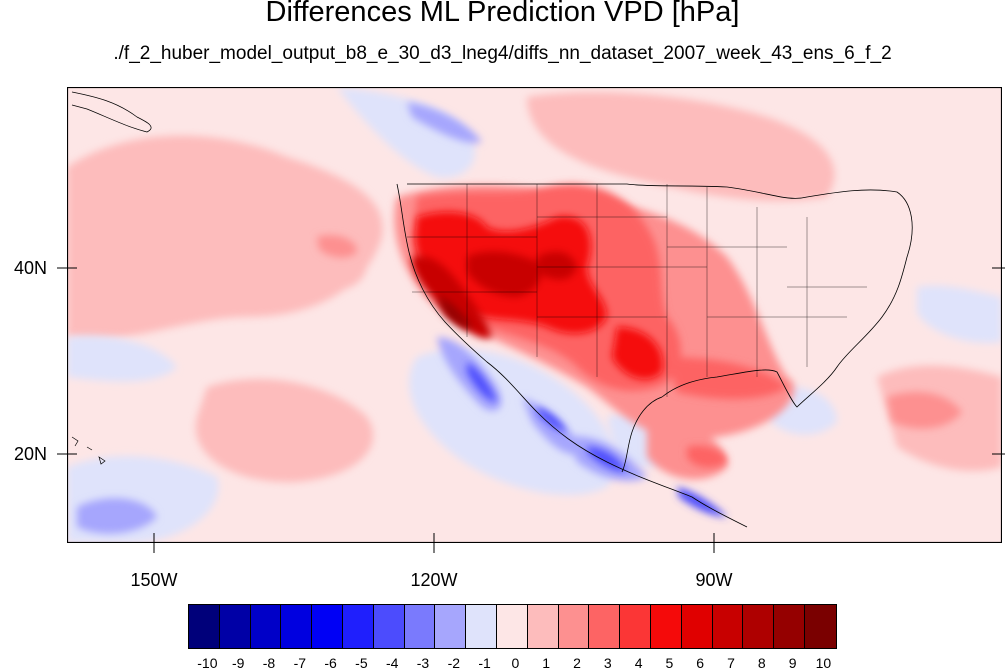 This screenshot has width=1005, height=672. Describe the element at coordinates (484, 663) in the screenshot. I see `colorbar-label: -1` at that location.